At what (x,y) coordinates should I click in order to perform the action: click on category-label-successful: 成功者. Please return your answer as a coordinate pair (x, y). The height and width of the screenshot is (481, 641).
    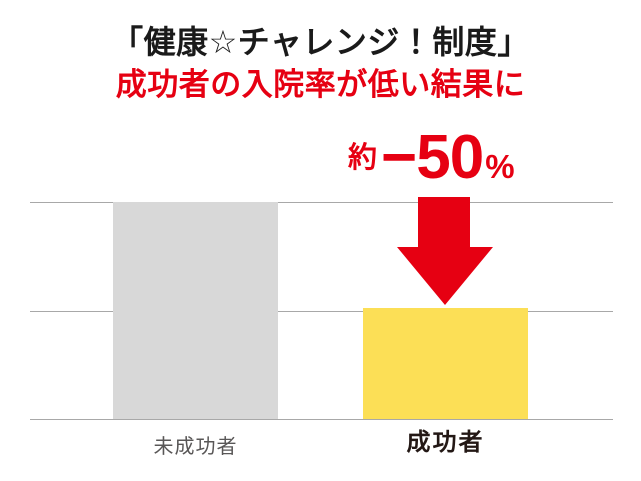
    Looking at the image, I should click on (445, 442).